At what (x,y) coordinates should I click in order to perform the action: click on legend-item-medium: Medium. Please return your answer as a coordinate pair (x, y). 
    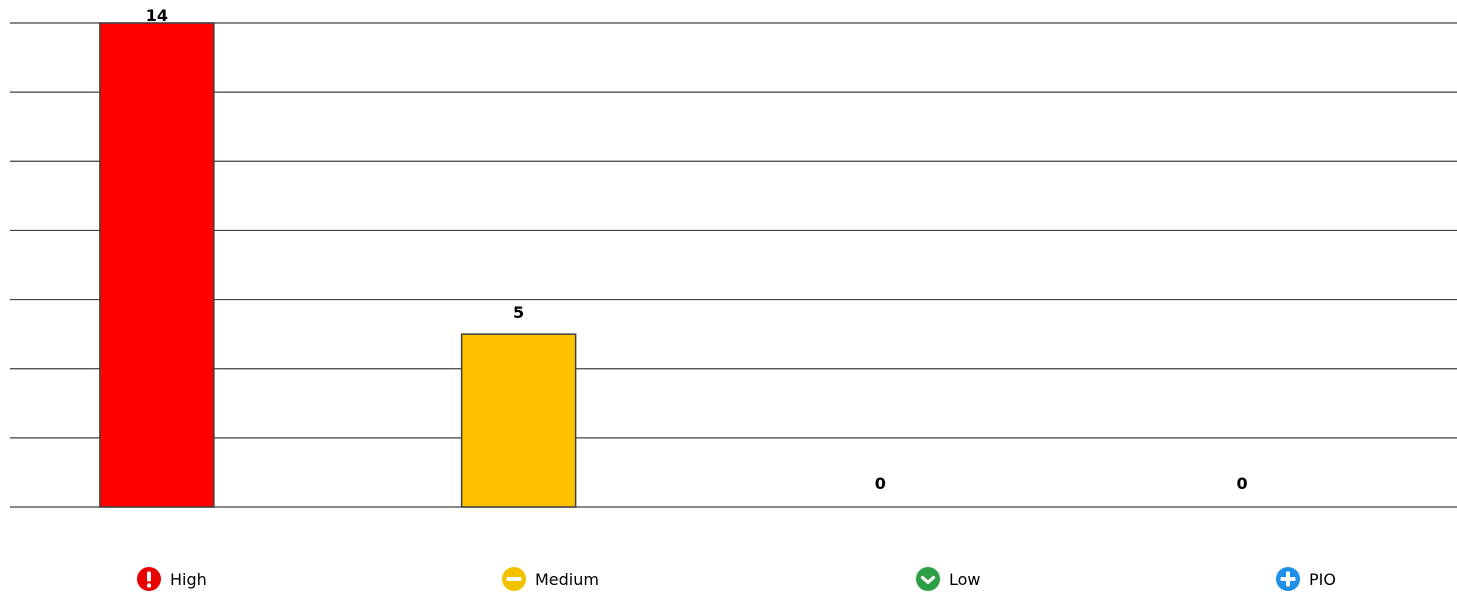
    Looking at the image, I should click on (550, 579).